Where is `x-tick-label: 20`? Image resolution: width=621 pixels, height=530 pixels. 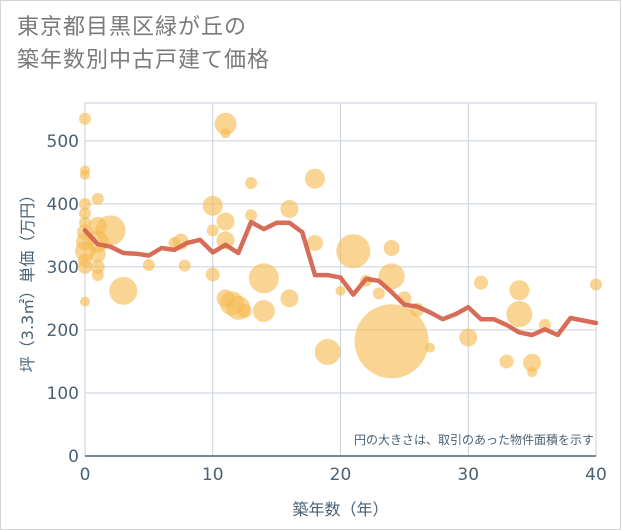
x-tick-label: 20 is located at coordinates (341, 475).